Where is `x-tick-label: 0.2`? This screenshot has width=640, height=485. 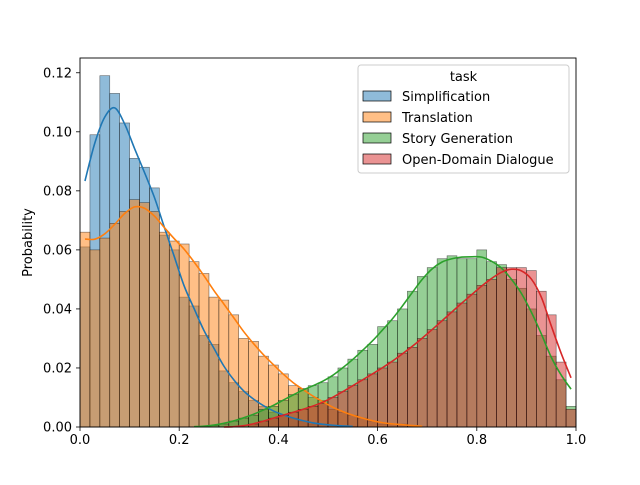 x-tick-label: 0.2 is located at coordinates (179, 440).